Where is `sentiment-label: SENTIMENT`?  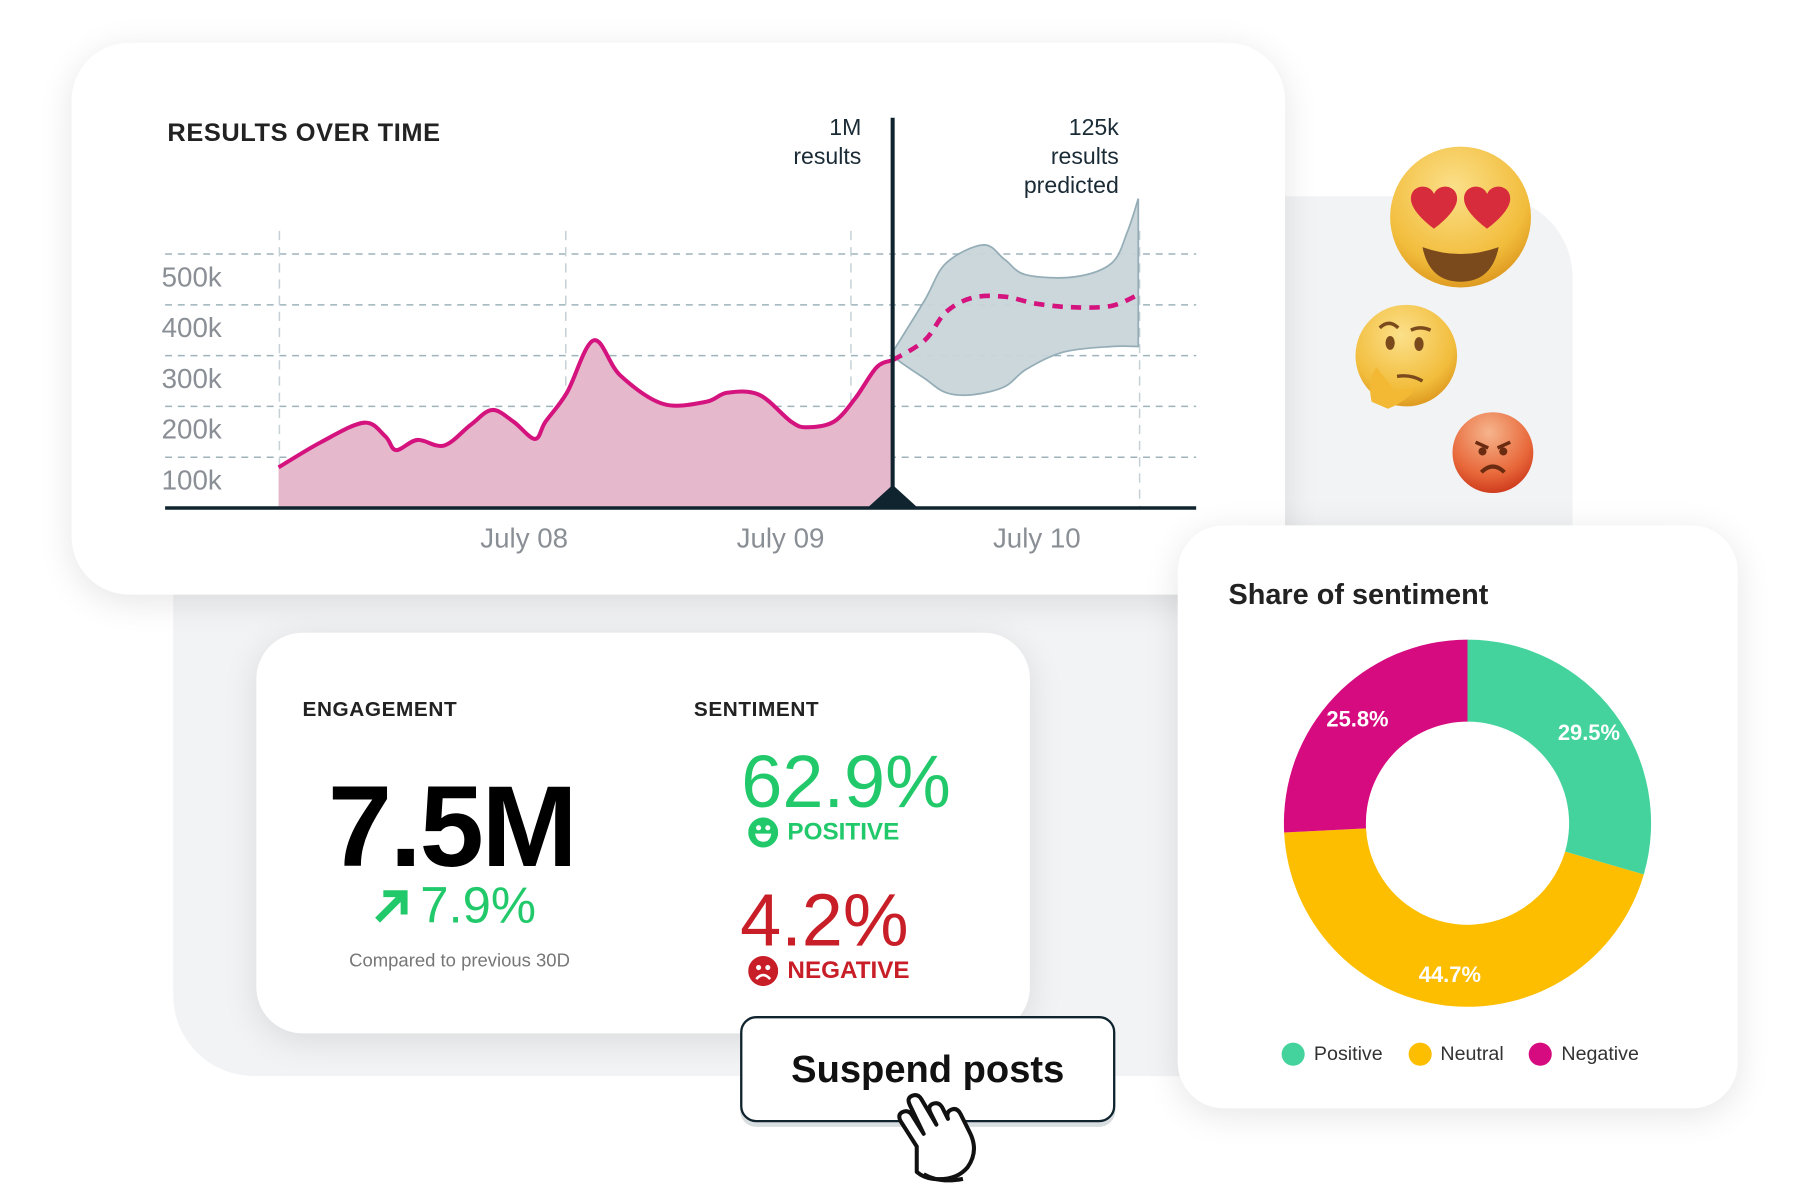
sentiment-label: SENTIMENT is located at coordinates (756, 709).